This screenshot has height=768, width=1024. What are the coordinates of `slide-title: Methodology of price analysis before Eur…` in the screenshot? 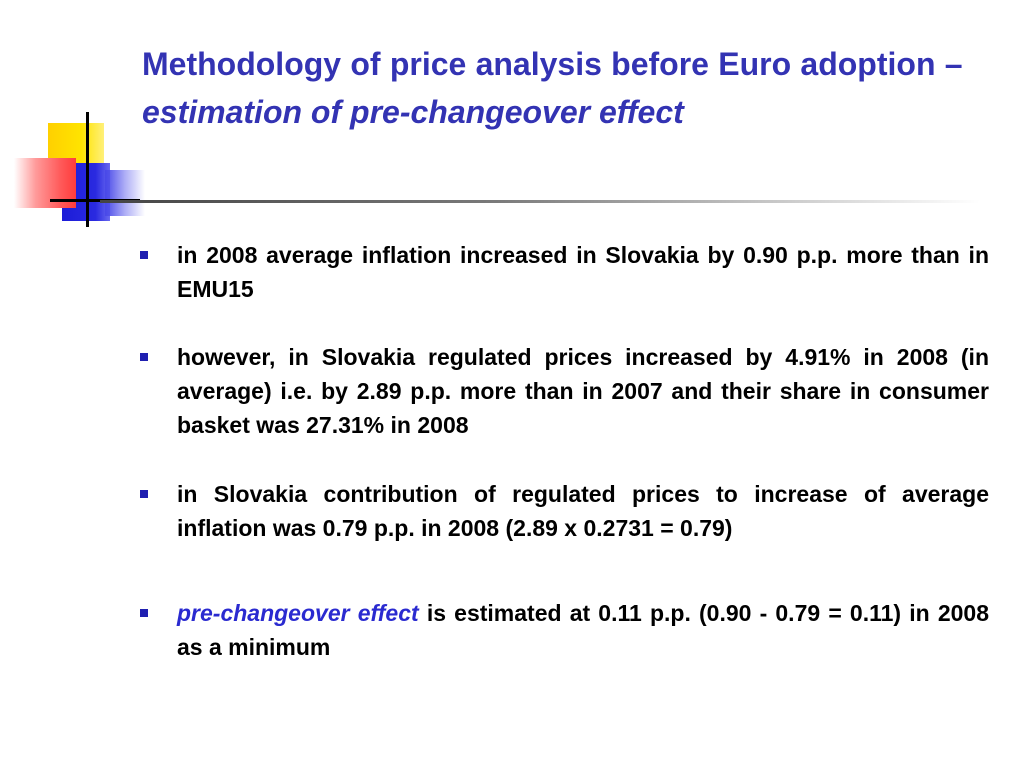 It's located at (566, 88).